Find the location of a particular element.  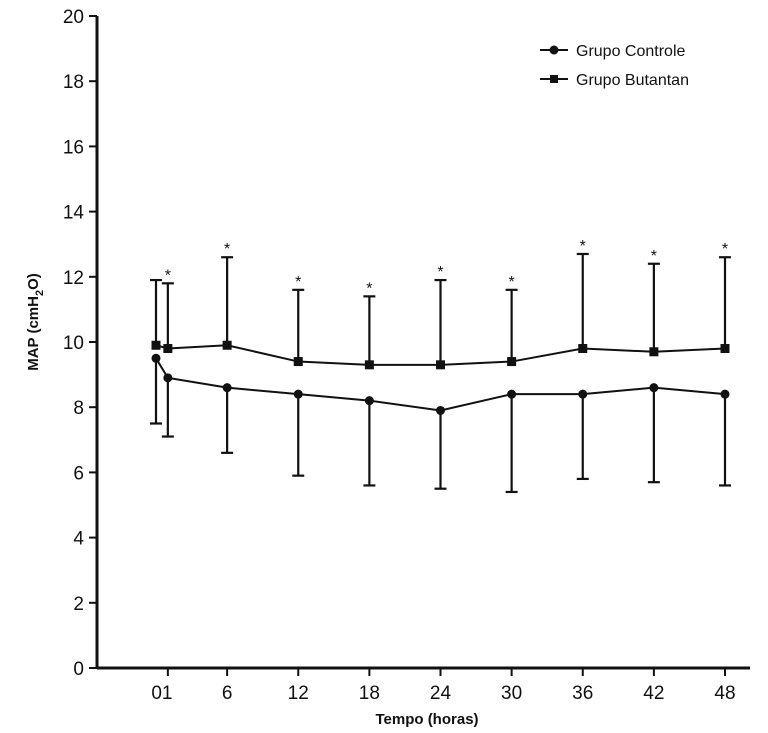

x-tick-label: 42 is located at coordinates (653, 693).